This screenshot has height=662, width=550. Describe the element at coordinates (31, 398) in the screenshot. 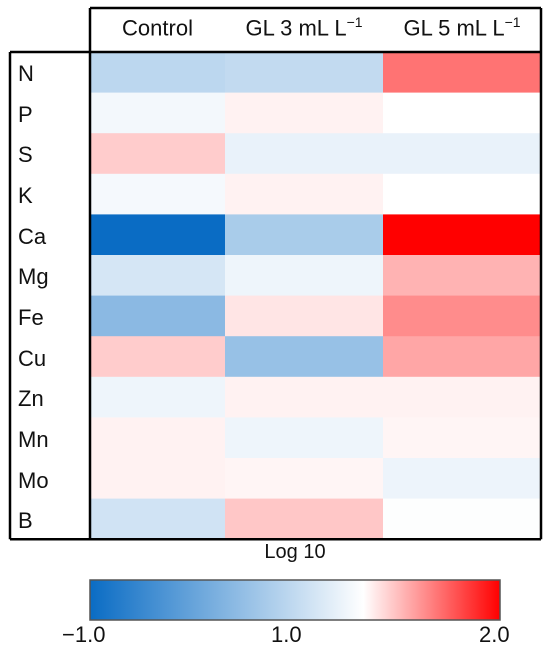

I see `row-label-zn: Zn` at that location.